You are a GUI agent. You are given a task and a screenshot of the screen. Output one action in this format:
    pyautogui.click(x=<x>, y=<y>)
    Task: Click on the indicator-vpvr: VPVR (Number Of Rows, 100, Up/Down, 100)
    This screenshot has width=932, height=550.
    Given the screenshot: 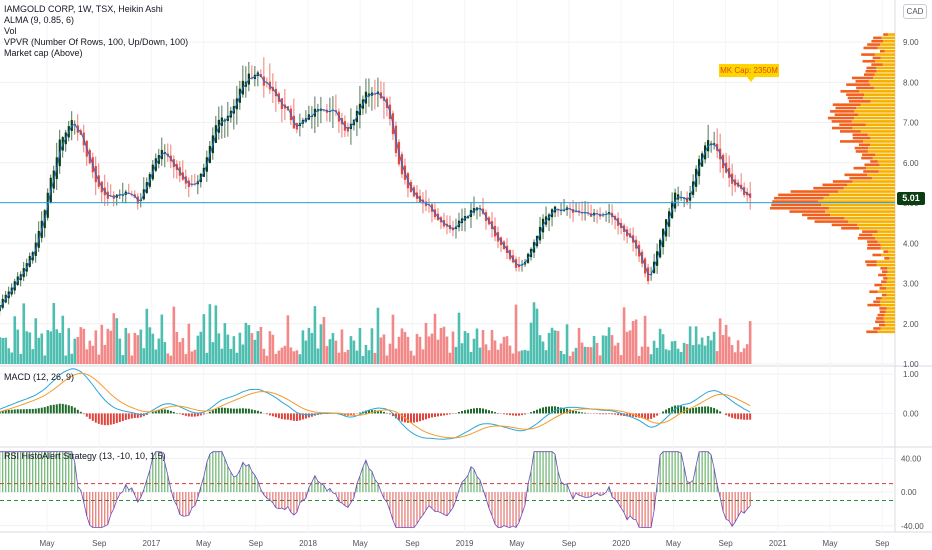 What is the action you would take?
    pyautogui.click(x=96, y=42)
    